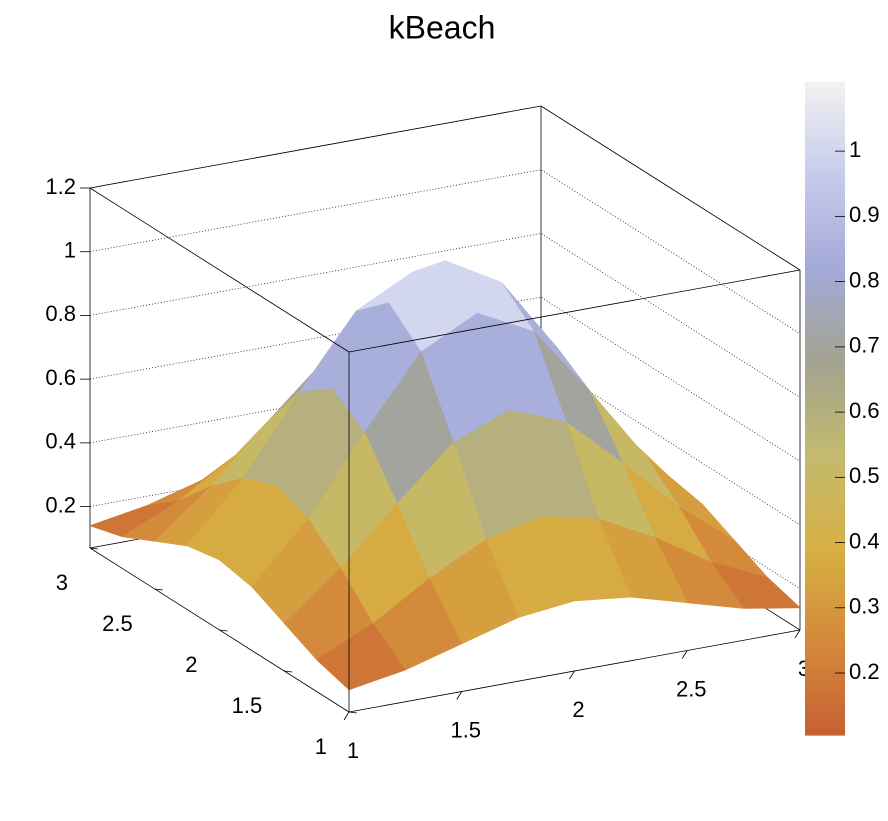  I want to click on colorbar-tick-label: 0.3, so click(864, 606).